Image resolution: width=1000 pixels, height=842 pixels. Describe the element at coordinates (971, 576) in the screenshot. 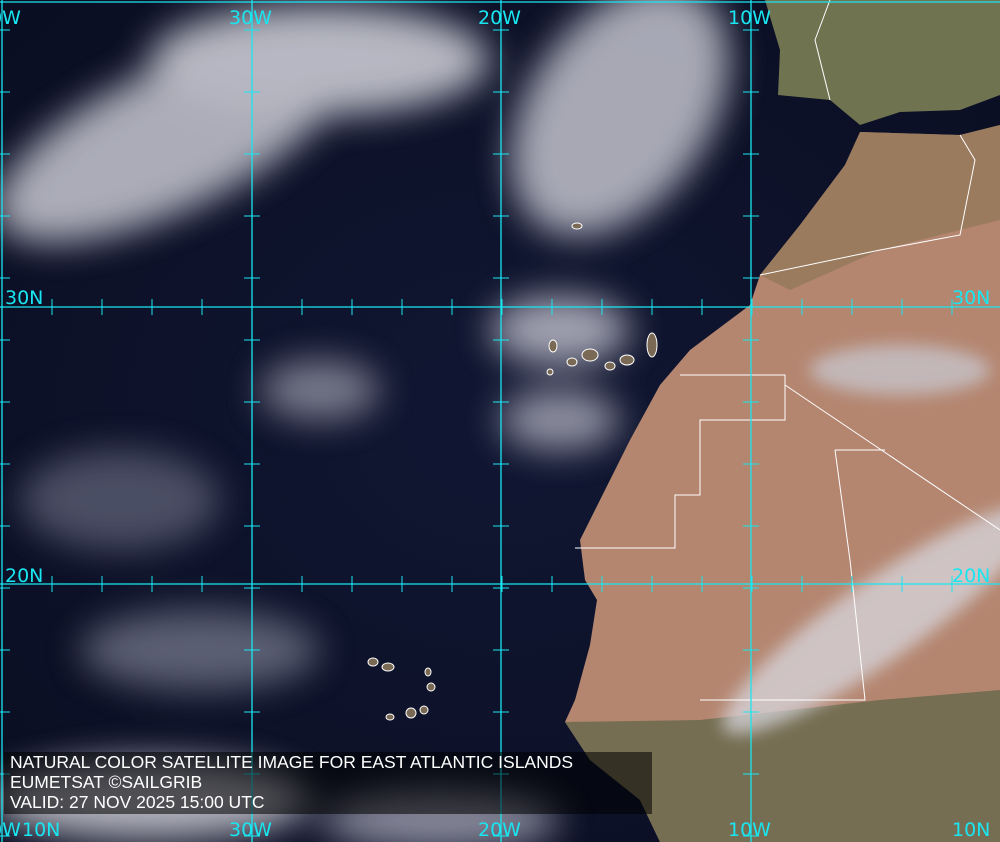

I see `lat-label-right-20n: 20N` at that location.